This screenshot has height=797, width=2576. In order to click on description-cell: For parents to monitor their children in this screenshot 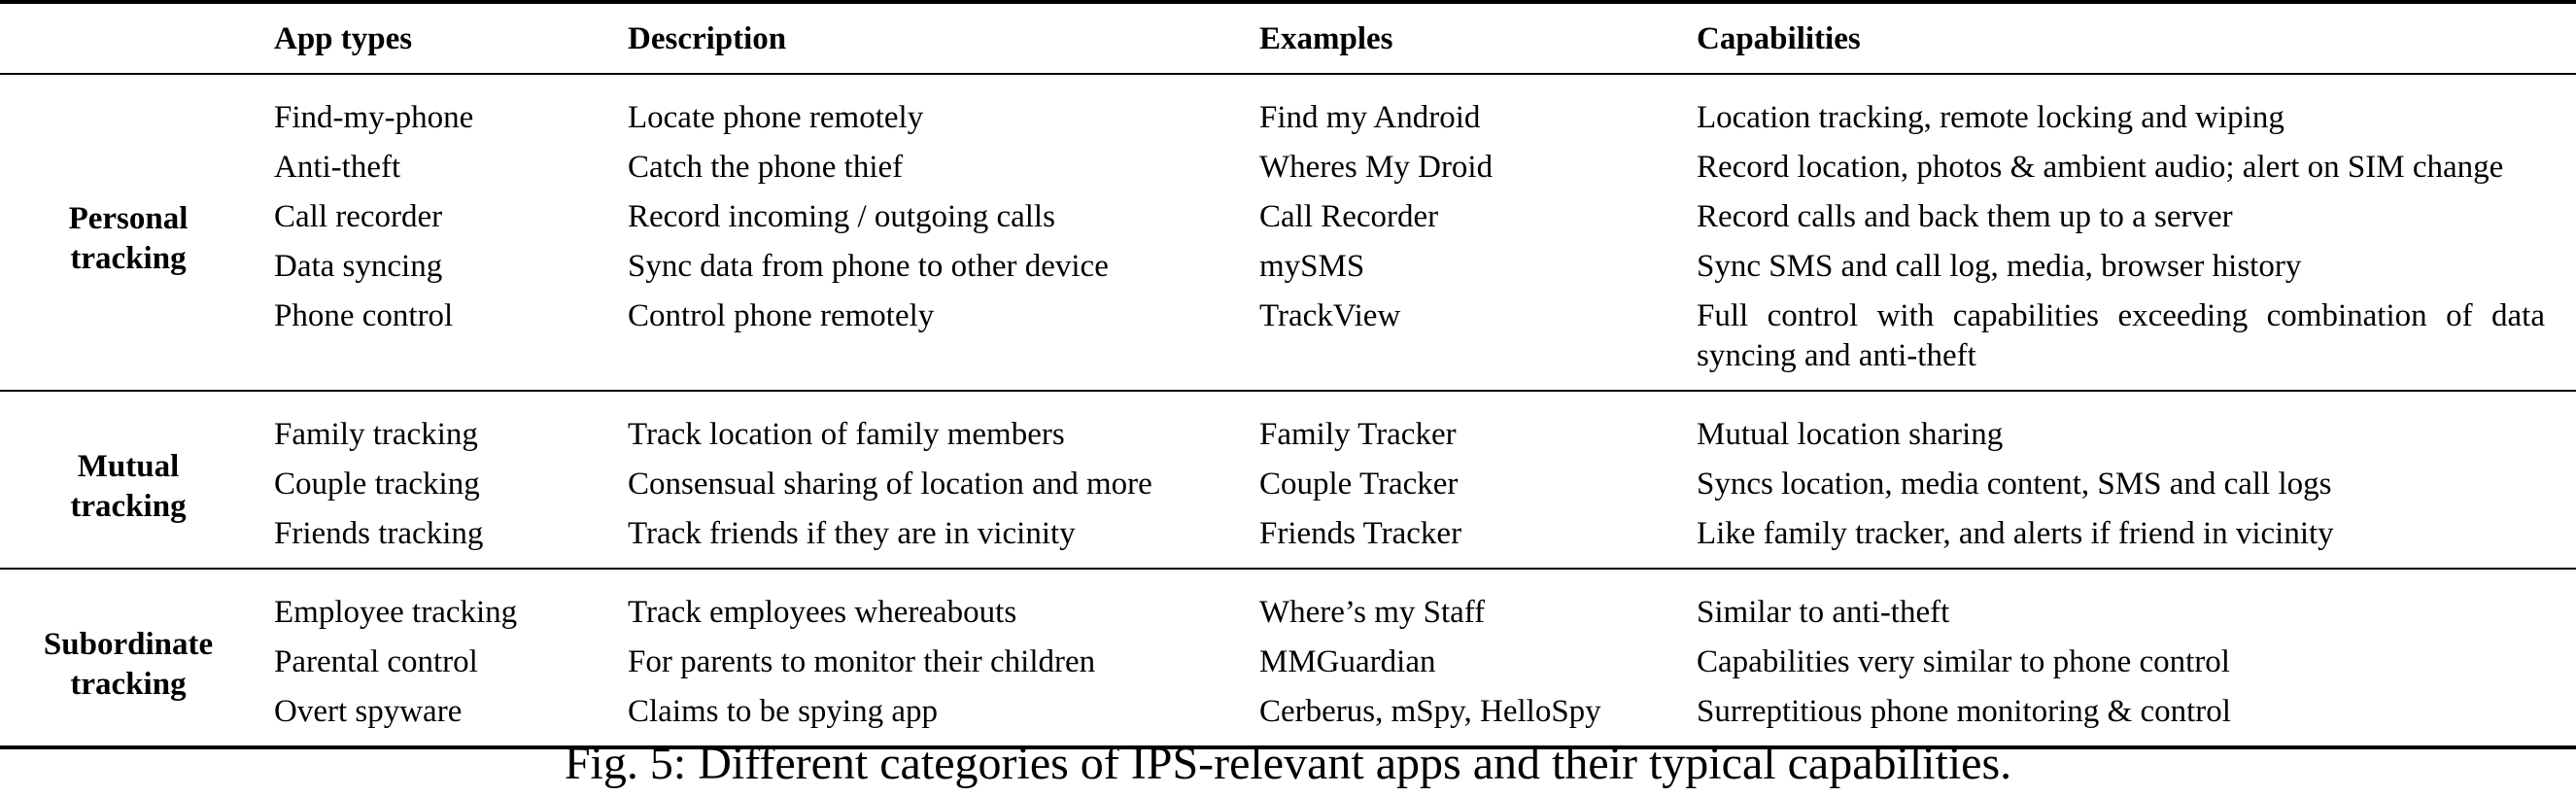, I will do `click(862, 661)`.